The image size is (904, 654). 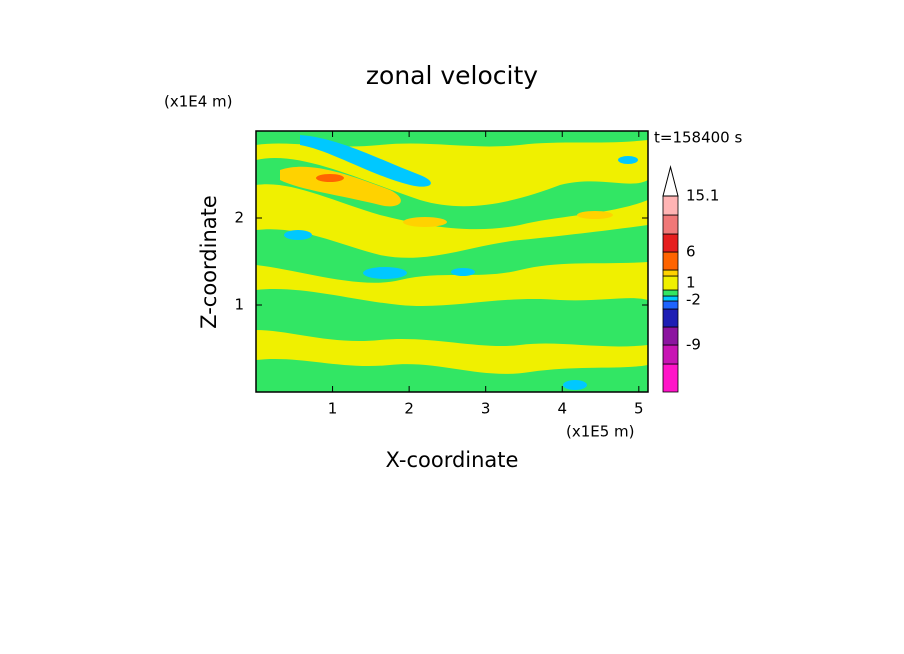 I want to click on y-unit: (x1E4 m), so click(x=198, y=102).